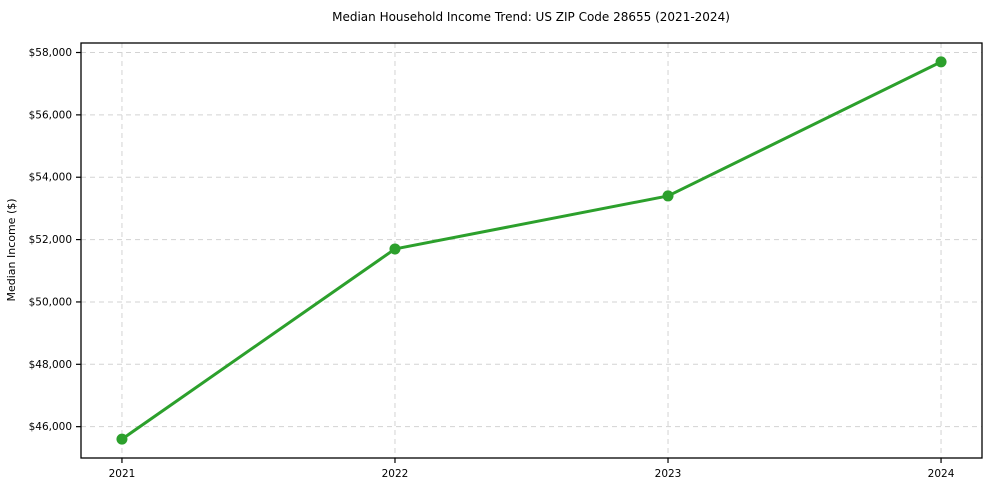 The width and height of the screenshot is (989, 490). I want to click on y-tick-label: $54,000, so click(50, 178).